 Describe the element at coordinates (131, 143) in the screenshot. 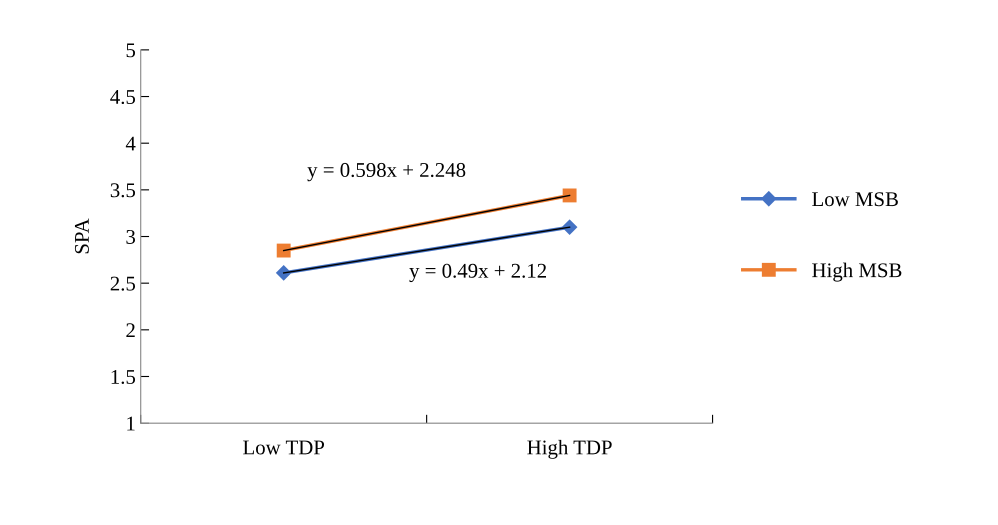

I see `y-tick-label: 4` at that location.